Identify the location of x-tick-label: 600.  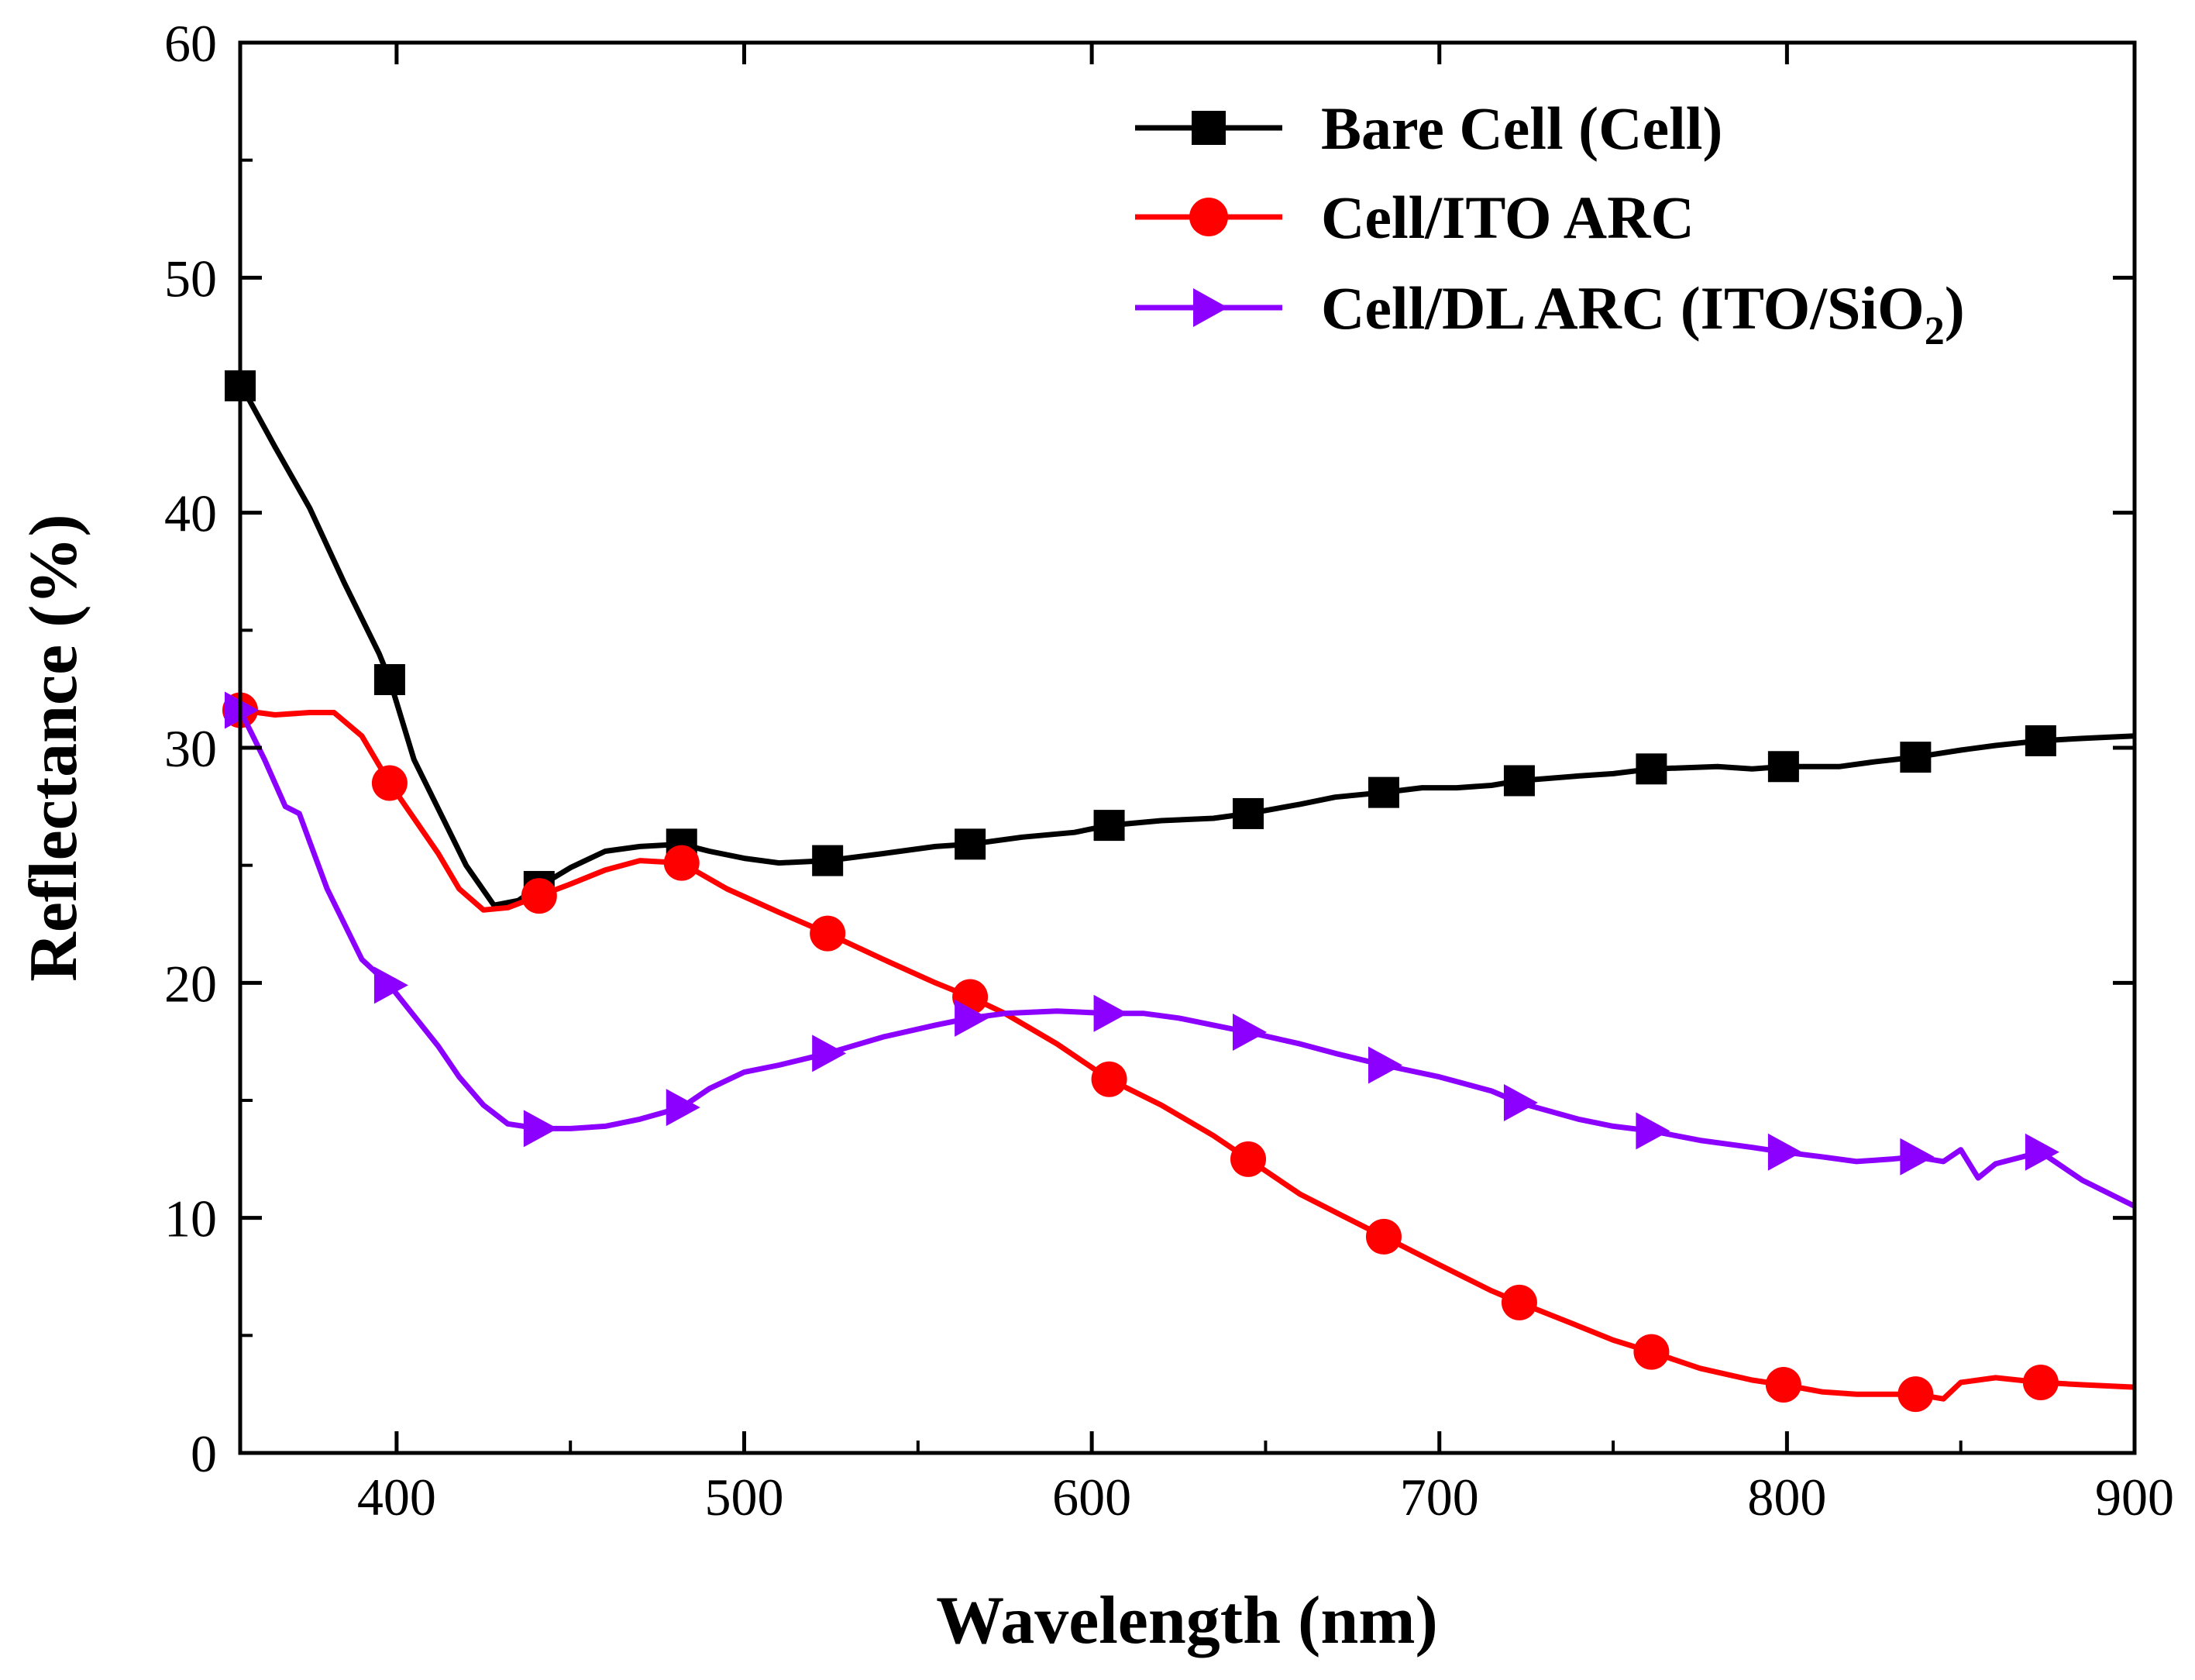
(1092, 1498).